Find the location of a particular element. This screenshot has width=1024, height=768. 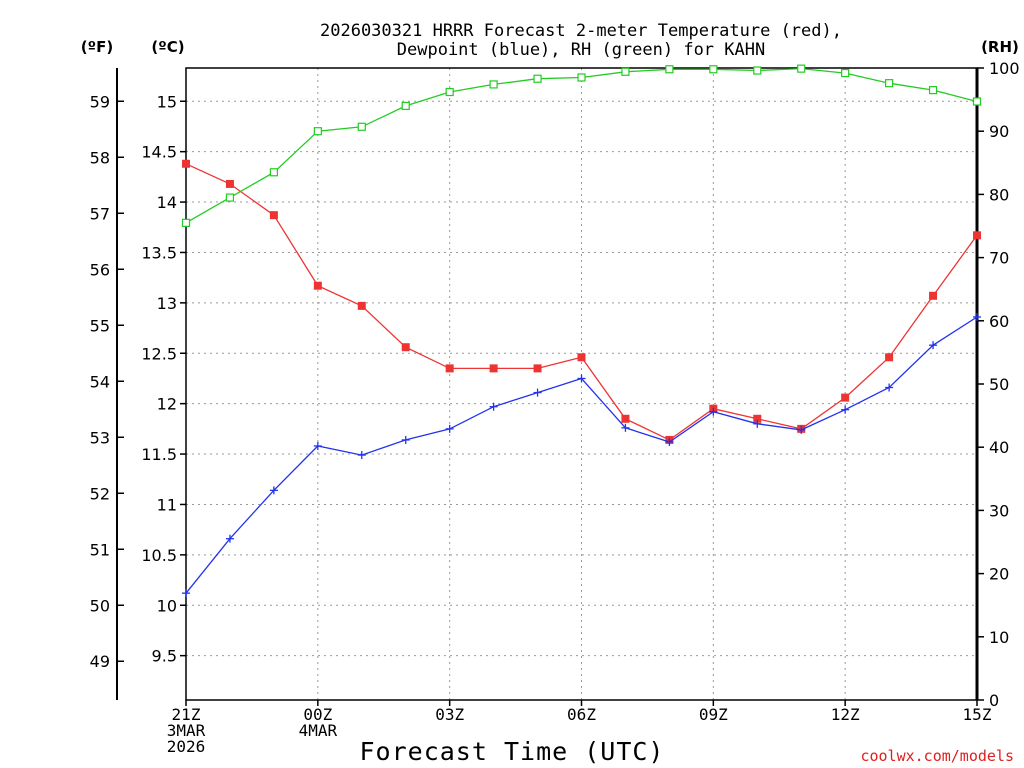

x-tick-label: 09Z is located at coordinates (713, 714).